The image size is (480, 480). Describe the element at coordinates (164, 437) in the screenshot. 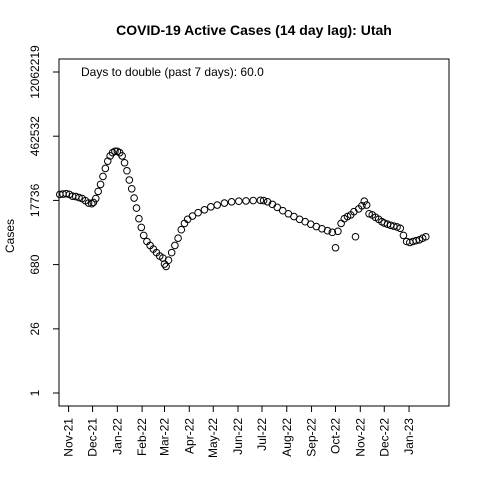

I see `x-tick-label: Mar-22` at that location.